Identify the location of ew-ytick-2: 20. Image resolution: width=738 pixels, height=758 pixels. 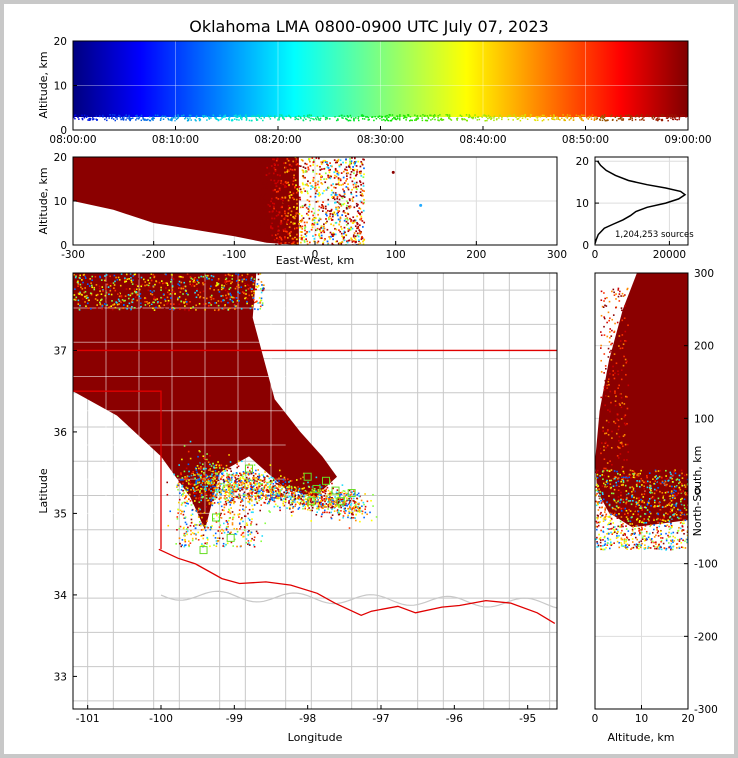
(60, 158).